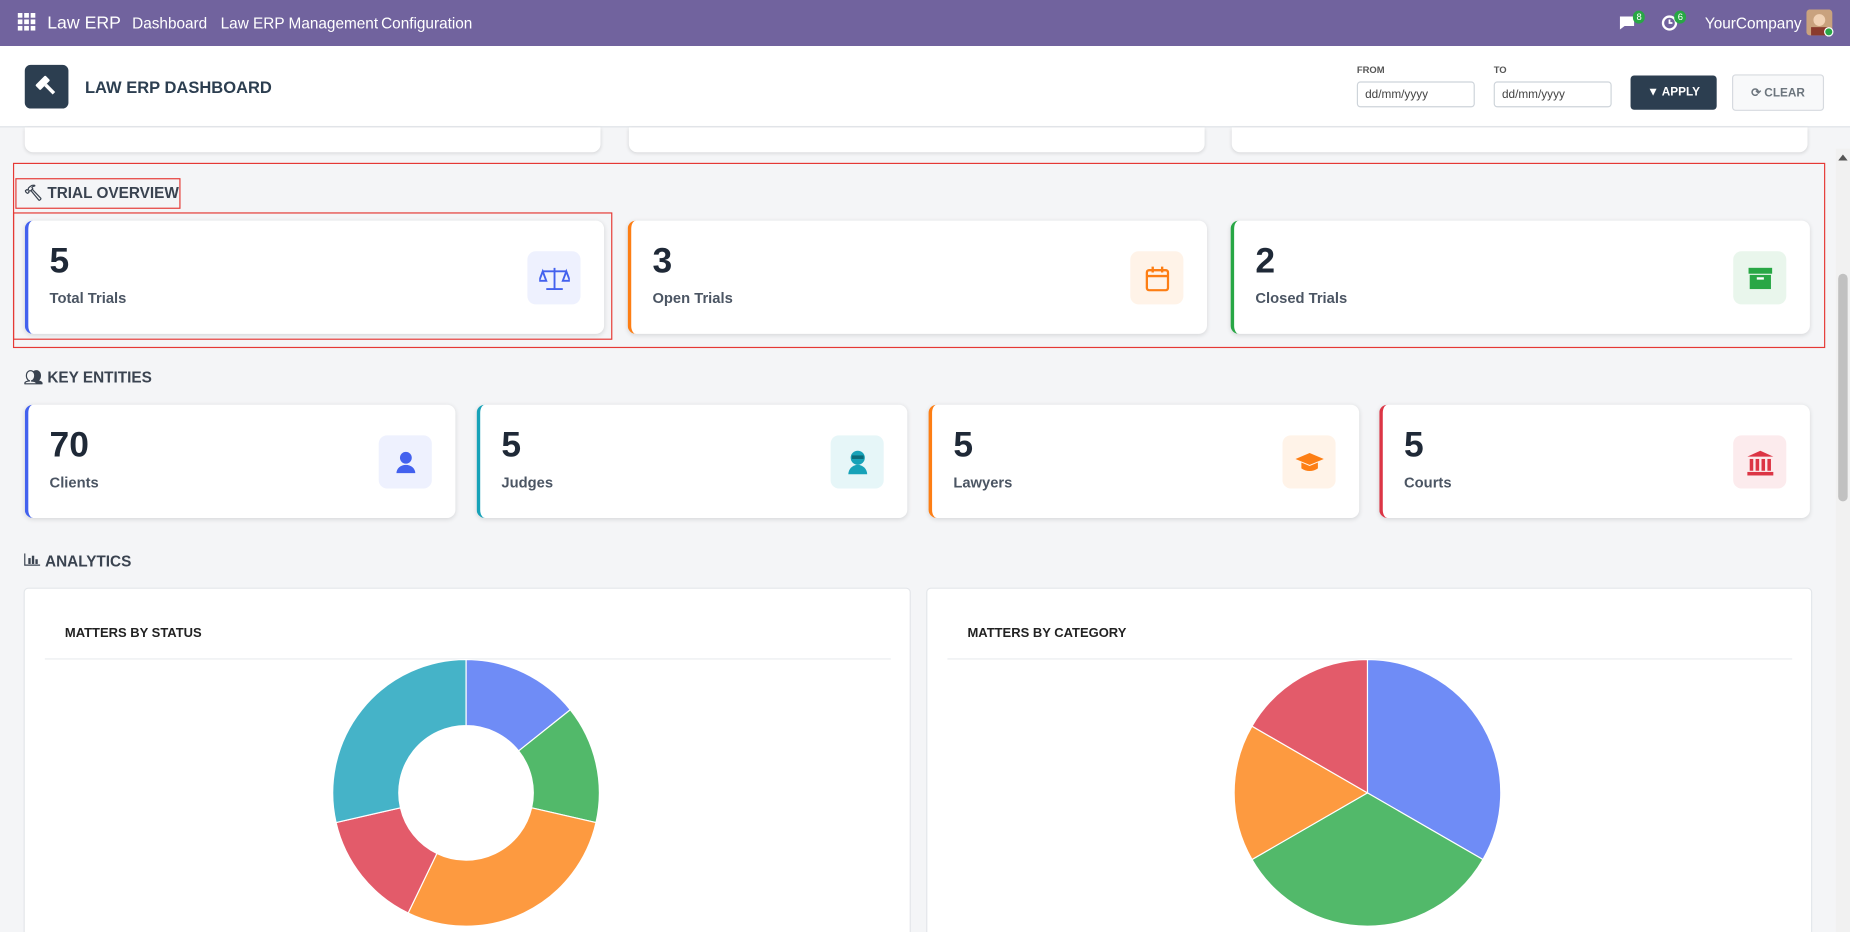 The width and height of the screenshot is (1850, 932). Describe the element at coordinates (113, 193) in the screenshot. I see `section-text: TRIAL OVERVIEW` at that location.